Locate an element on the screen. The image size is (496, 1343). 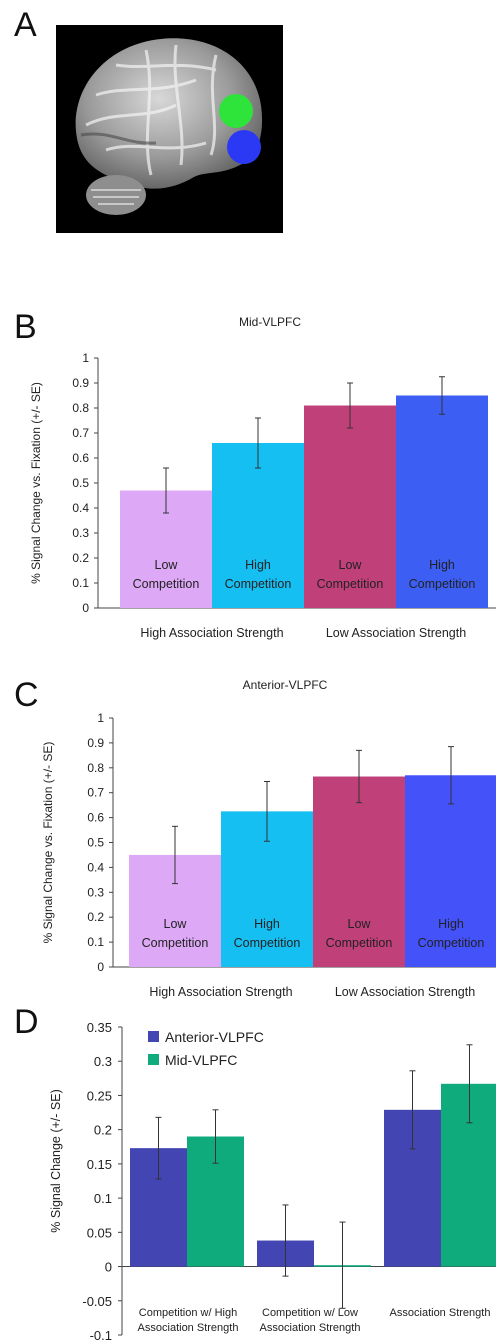
y-tick-label: -0.1 is located at coordinates (101, 1335).